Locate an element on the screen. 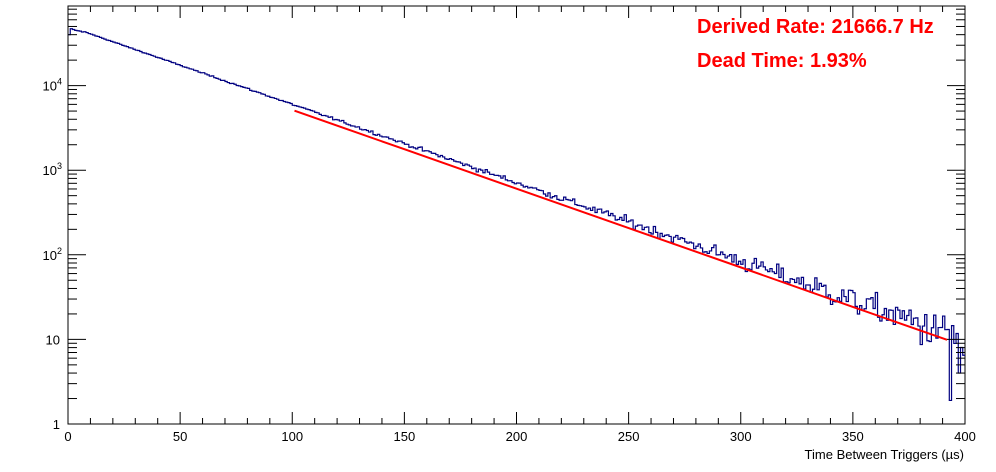 This screenshot has width=996, height=472. y-tick-label: 10² is located at coordinates (52, 254).